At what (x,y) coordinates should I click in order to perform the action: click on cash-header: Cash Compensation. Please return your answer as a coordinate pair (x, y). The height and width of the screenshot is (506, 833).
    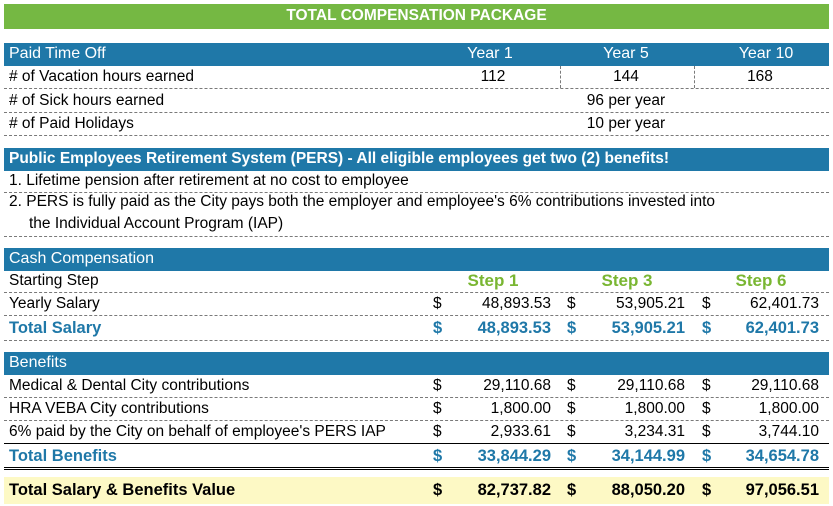
    Looking at the image, I should click on (416, 259).